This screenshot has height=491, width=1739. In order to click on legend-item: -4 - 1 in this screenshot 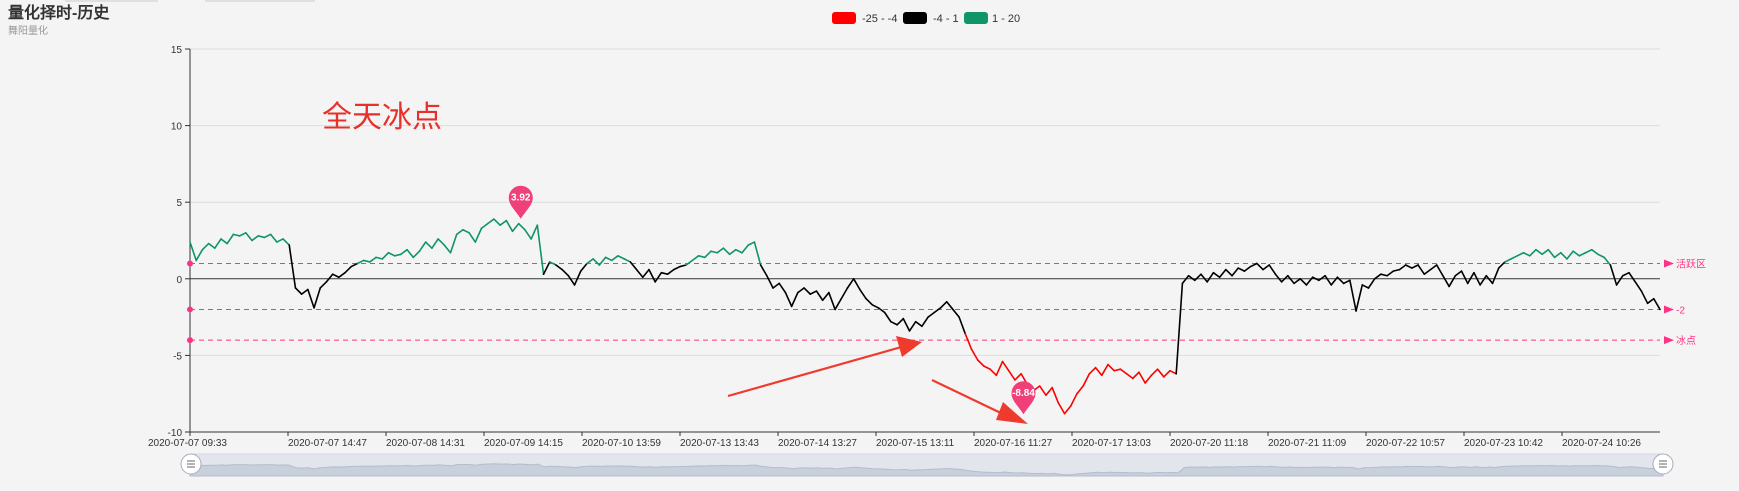, I will do `click(931, 18)`.